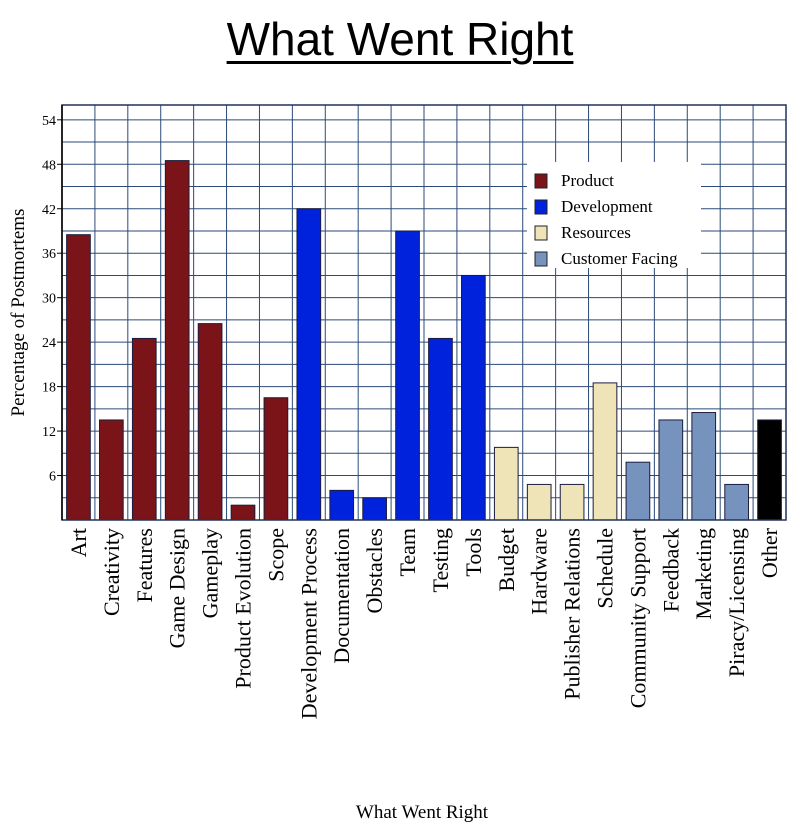 The width and height of the screenshot is (800, 840). I want to click on chart-title: What Went Right, so click(400, 39).